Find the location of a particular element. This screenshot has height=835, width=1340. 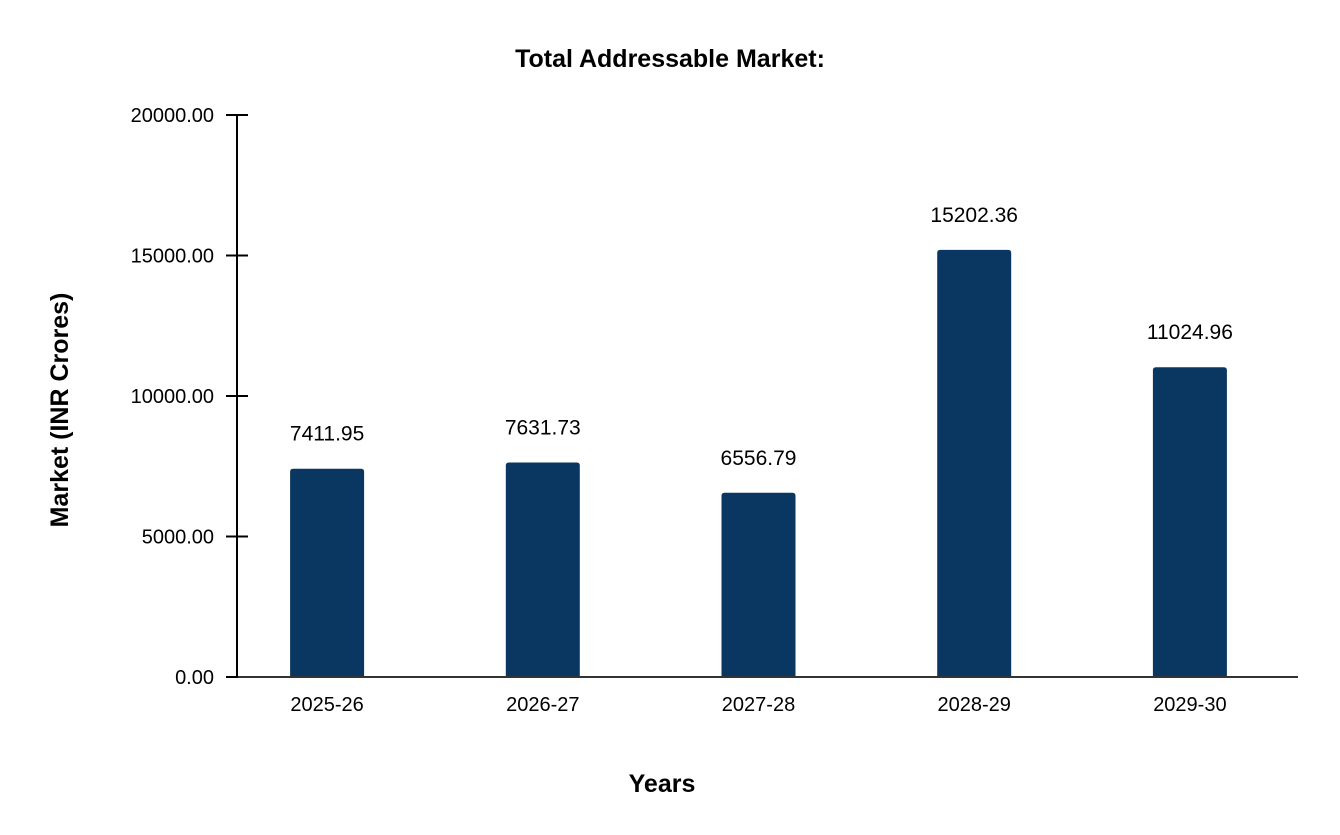

y-tick-label: 0.00 is located at coordinates (194, 678).